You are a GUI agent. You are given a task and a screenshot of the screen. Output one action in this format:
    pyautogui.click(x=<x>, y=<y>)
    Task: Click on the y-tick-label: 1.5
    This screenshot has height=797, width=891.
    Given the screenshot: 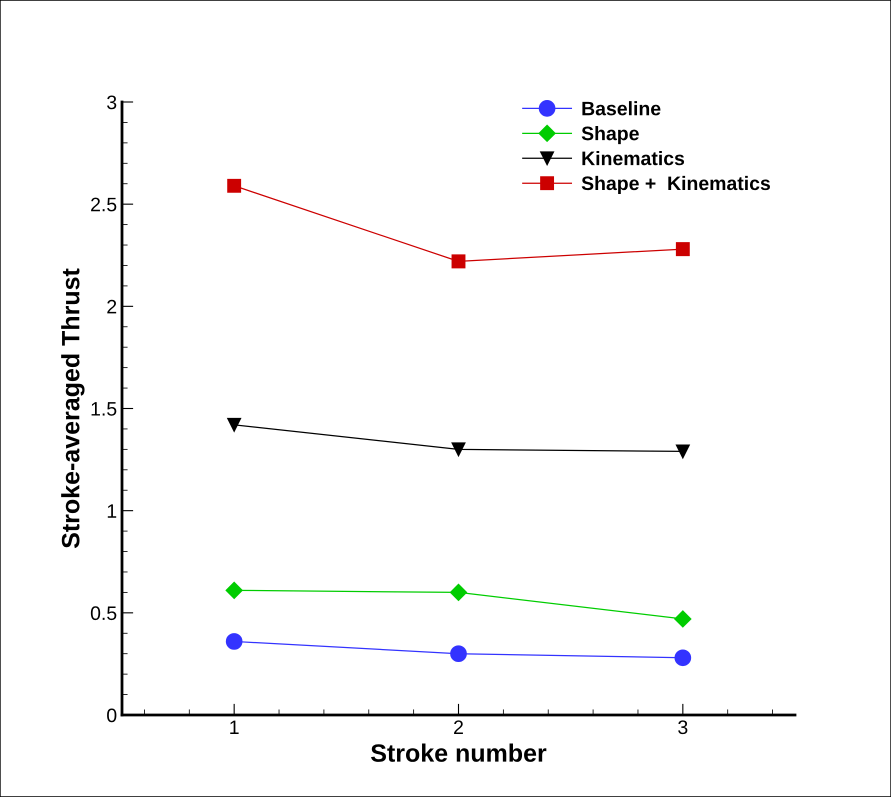 What is the action you would take?
    pyautogui.click(x=104, y=409)
    